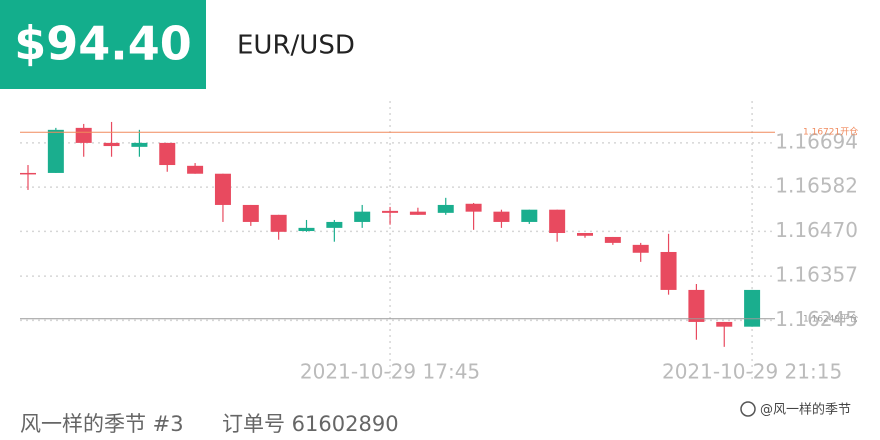 The image size is (880, 440). Describe the element at coordinates (816, 186) in the screenshot. I see `y-tick-label: 1.16582` at that location.